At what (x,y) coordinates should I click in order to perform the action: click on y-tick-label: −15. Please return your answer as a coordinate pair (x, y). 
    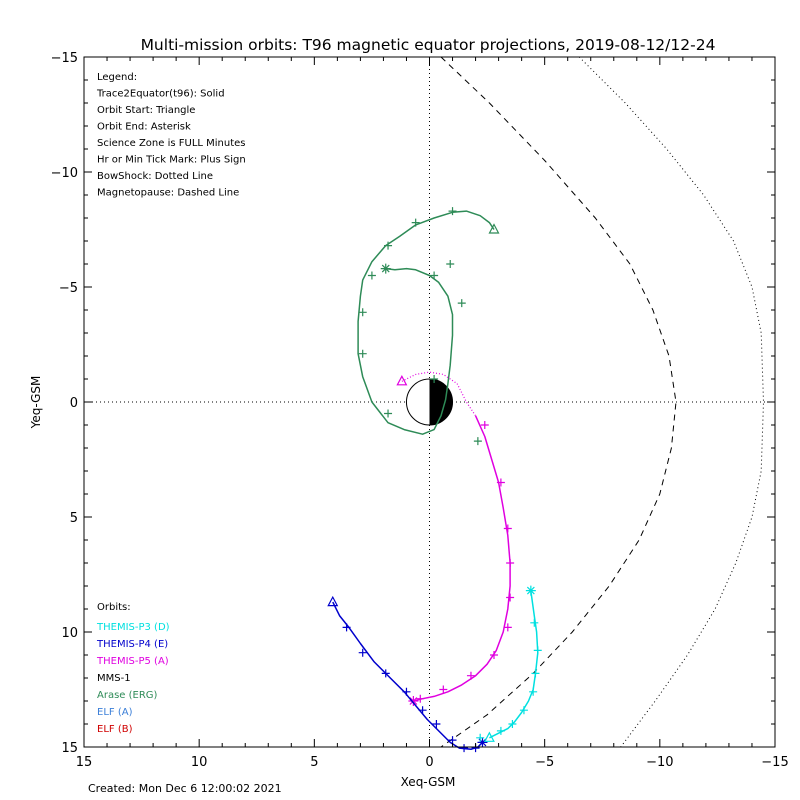
    Looking at the image, I should click on (64, 58).